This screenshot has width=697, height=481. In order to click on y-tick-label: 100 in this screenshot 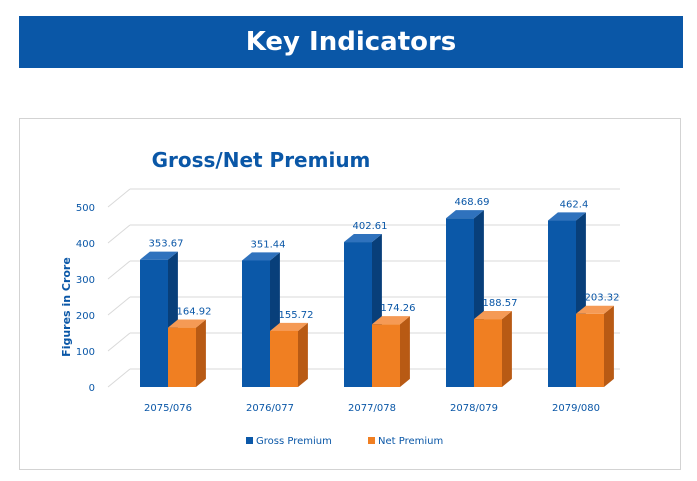, I will do `click(85, 352)`.